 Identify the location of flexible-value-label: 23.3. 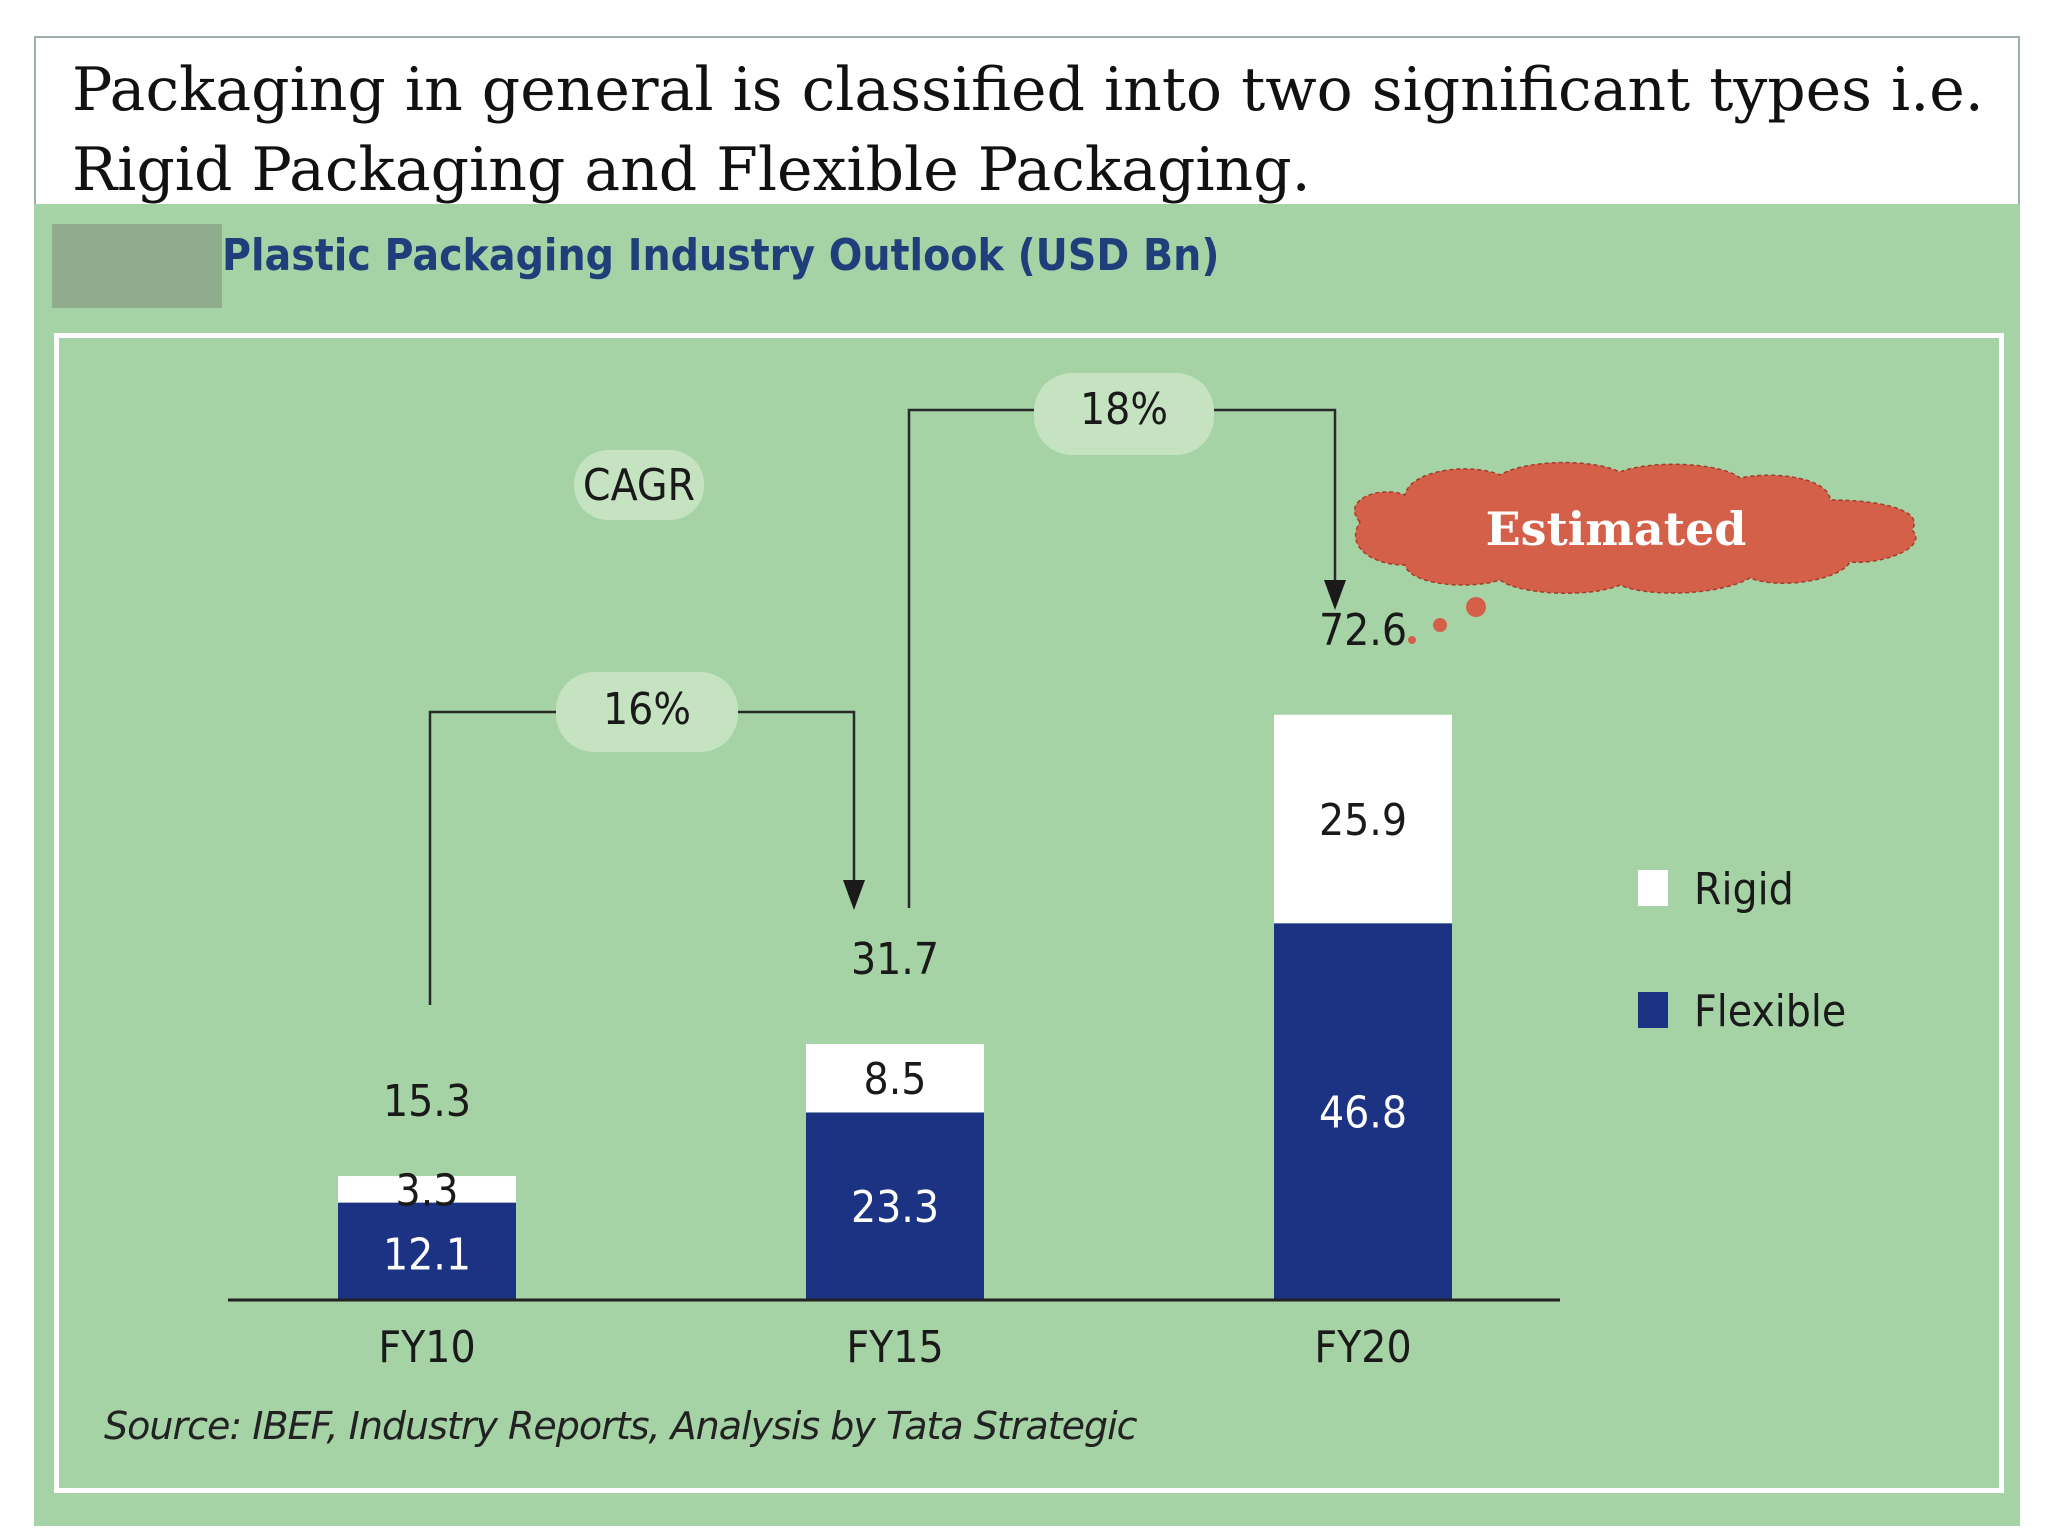
(895, 1207).